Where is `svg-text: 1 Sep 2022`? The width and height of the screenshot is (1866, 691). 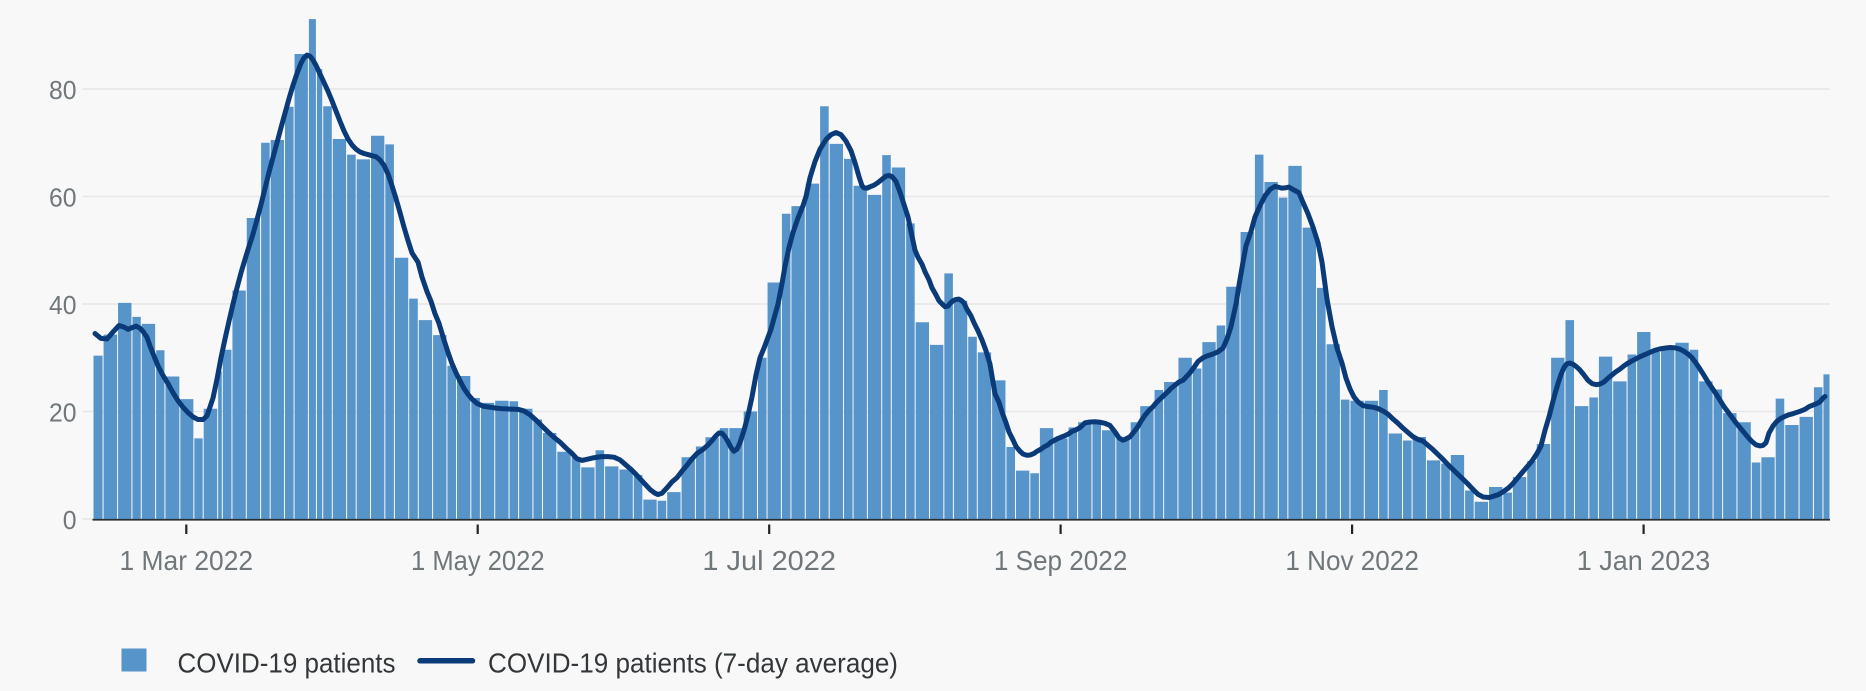
svg-text: 1 Sep 2022 is located at coordinates (1061, 560).